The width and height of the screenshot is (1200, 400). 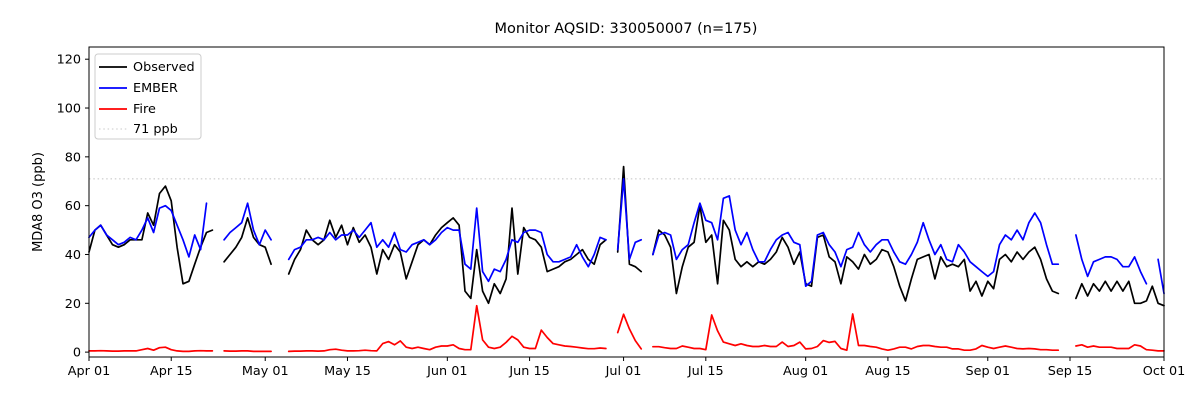 I want to click on y-tick-label: 40, so click(x=73, y=255).